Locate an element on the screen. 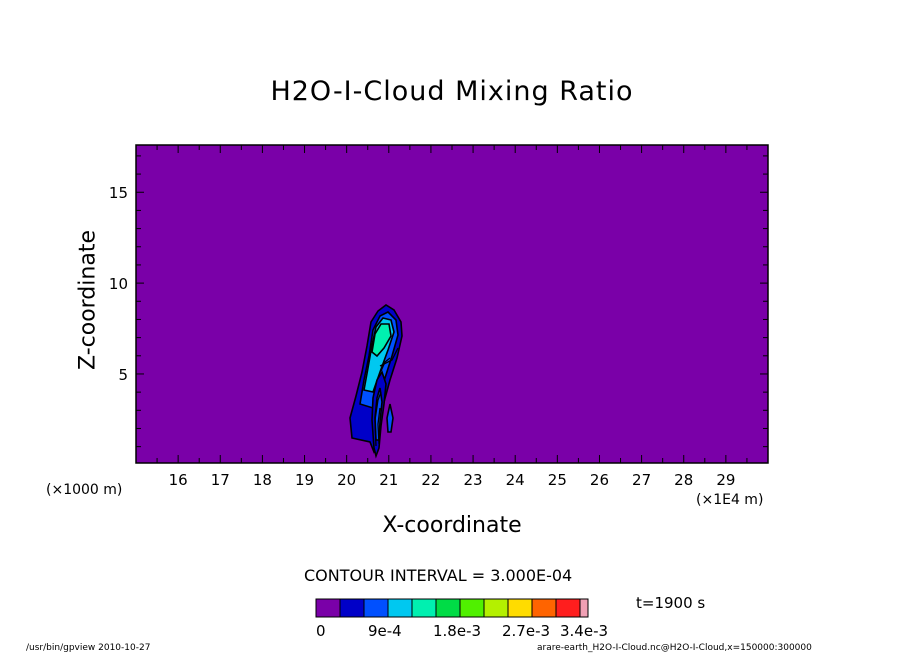 Image resolution: width=904 pixels, height=654 pixels. x-tick-label: 17 is located at coordinates (220, 480).